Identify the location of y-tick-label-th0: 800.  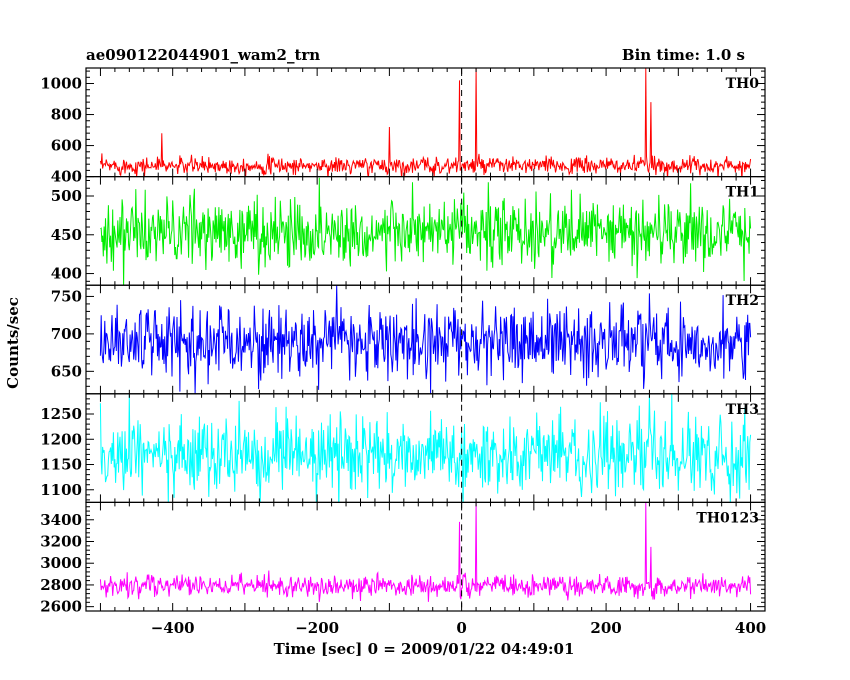
(66, 115).